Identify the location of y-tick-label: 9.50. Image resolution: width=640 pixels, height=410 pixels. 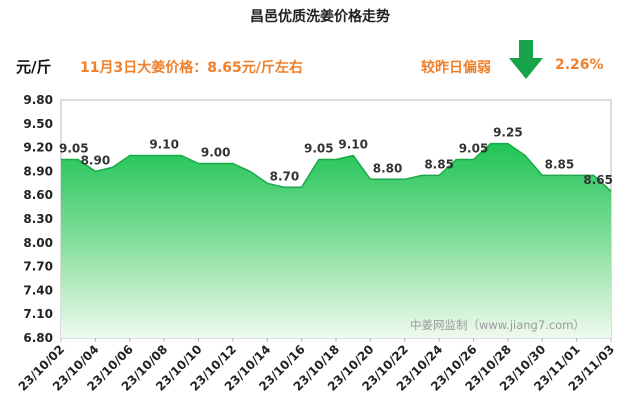
(38, 124).